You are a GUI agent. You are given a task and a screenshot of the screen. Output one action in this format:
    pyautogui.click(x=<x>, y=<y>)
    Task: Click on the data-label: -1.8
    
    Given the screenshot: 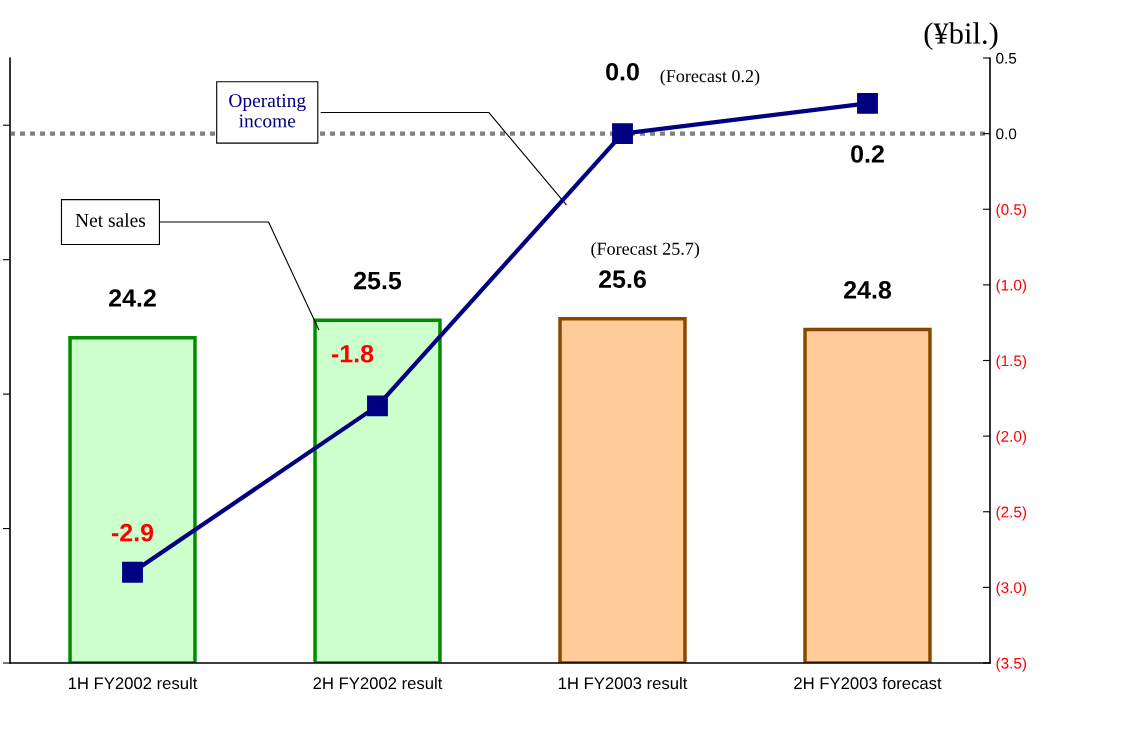 What is the action you would take?
    pyautogui.click(x=352, y=353)
    